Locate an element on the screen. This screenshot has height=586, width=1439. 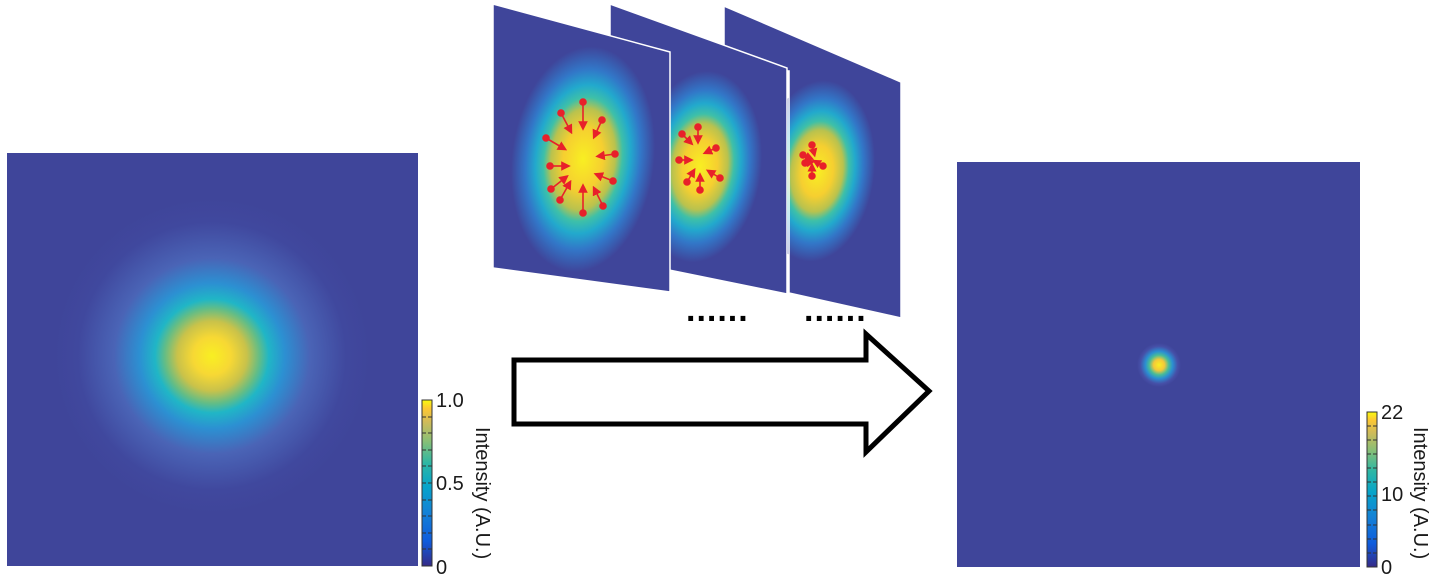
output-colorbar-title: Intensity (A.U.) is located at coordinates (1420, 493).